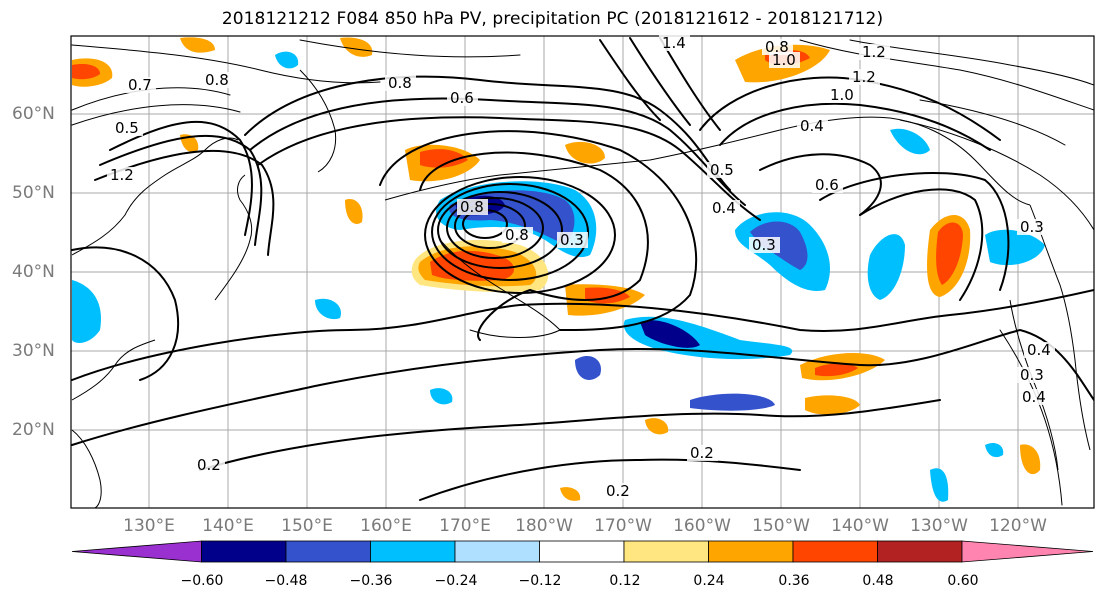 The width and height of the screenshot is (1105, 601). What do you see at coordinates (963, 581) in the screenshot?
I see `colorbar-tick-label: 0.60` at bounding box center [963, 581].